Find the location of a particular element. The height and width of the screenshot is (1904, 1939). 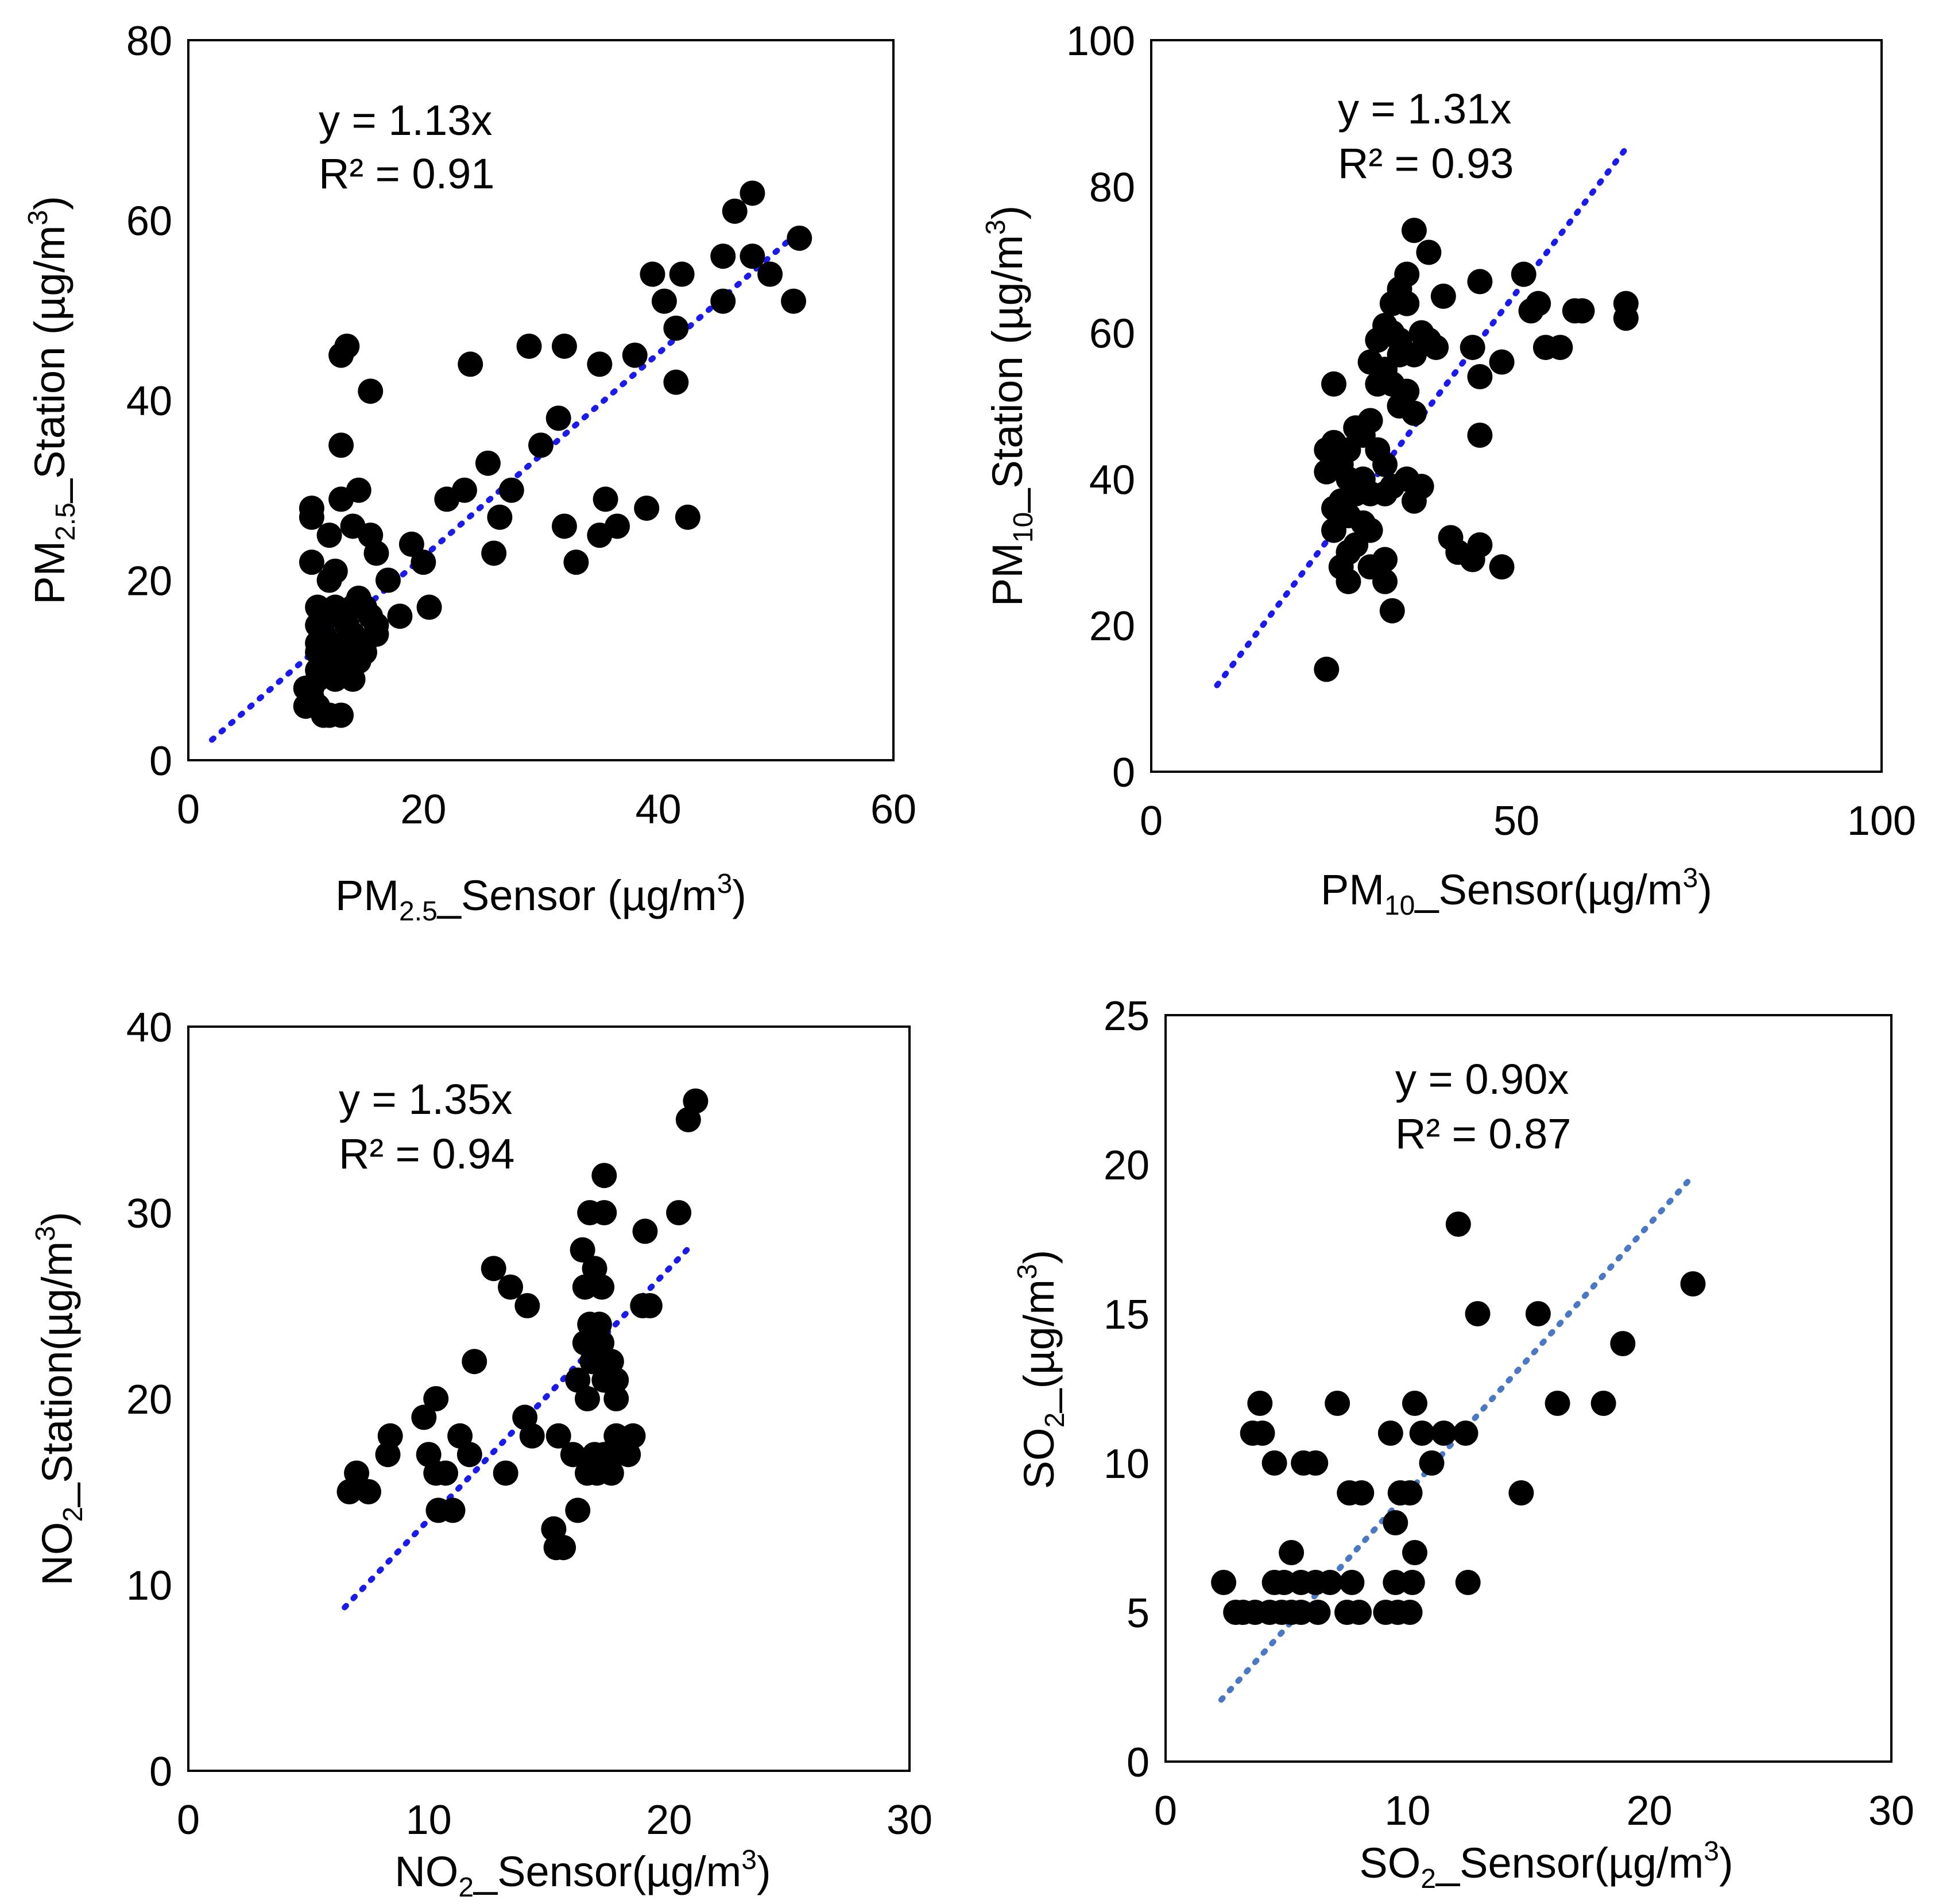

y-tick-label: 0 is located at coordinates (1138, 1763).